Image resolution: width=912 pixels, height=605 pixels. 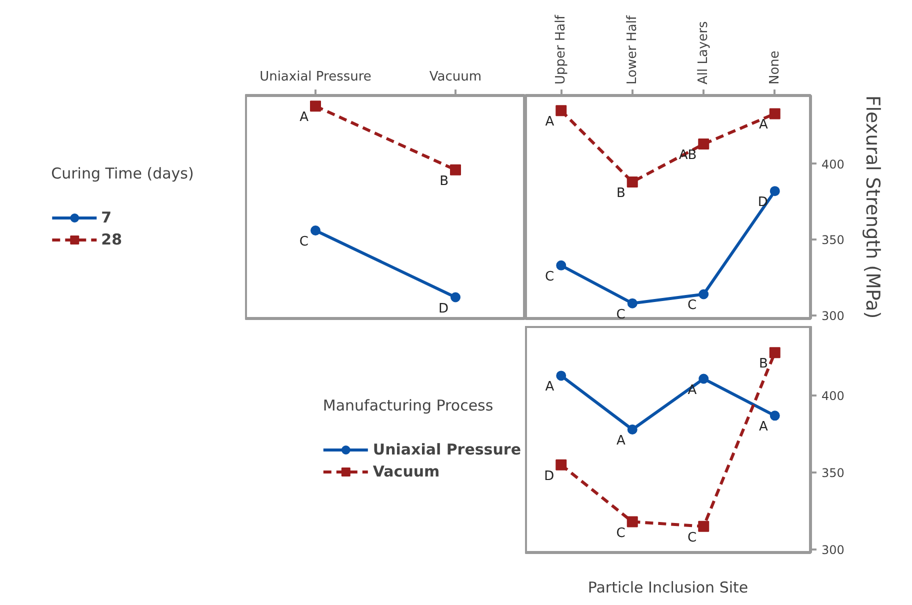 What do you see at coordinates (446, 449) in the screenshot?
I see `legend-label: Uniaxial Pressure` at bounding box center [446, 449].